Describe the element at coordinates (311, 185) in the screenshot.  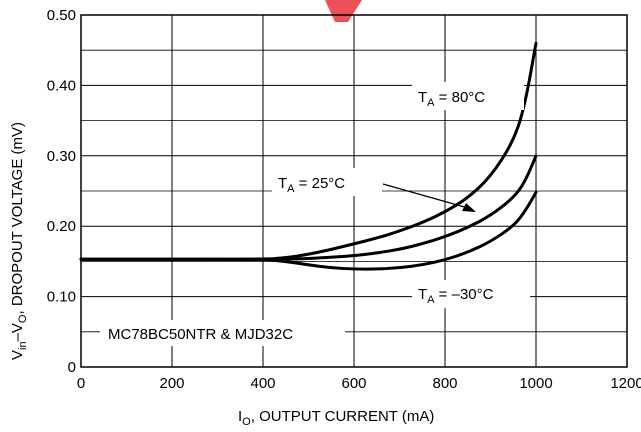
I see `series-label-1: TA = 25°C` at that location.